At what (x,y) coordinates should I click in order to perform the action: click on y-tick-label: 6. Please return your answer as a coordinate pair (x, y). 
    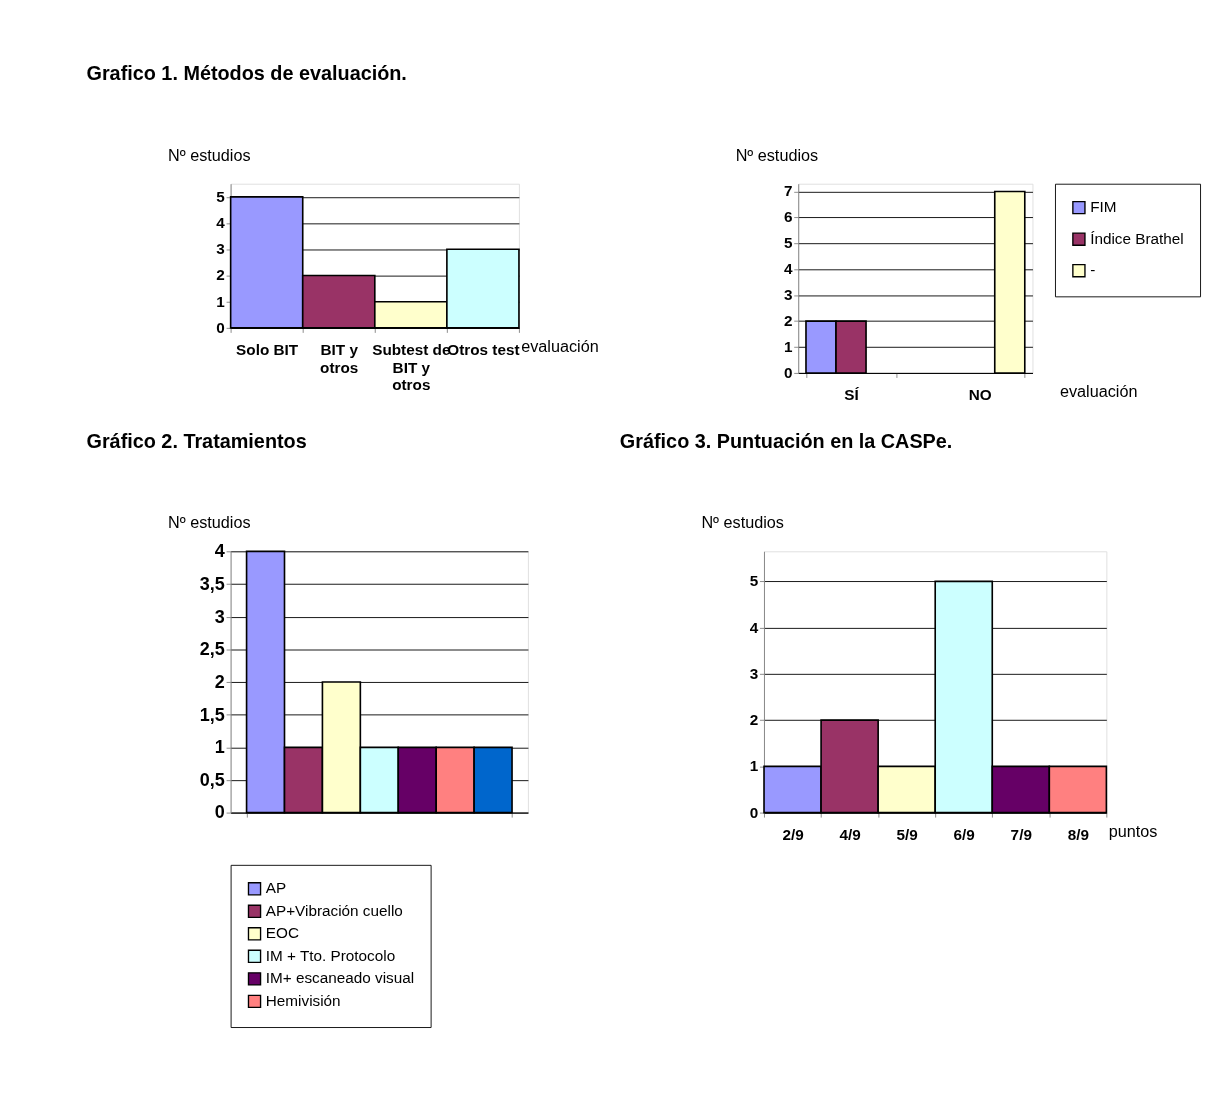
    Looking at the image, I should click on (788, 217).